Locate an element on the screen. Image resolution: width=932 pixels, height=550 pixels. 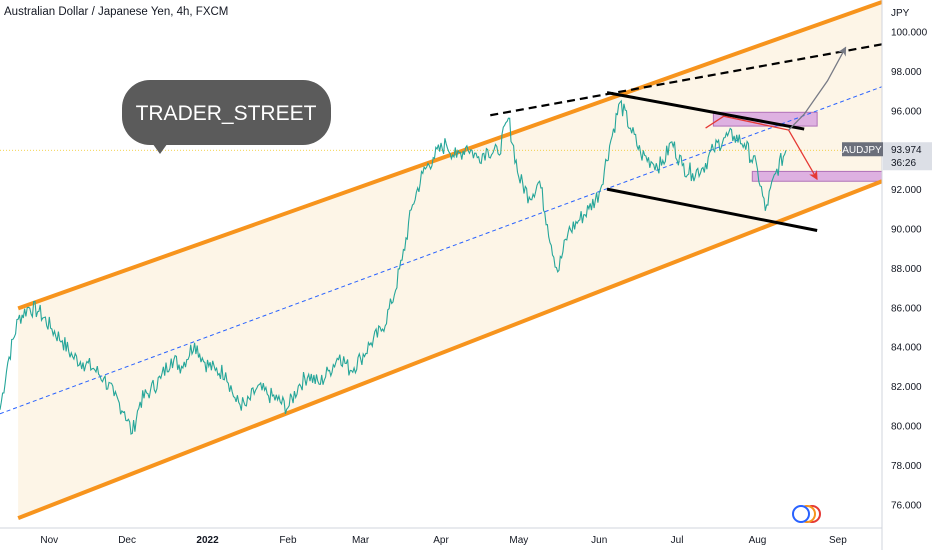
time-axis-bg is located at coordinates (466, 539).